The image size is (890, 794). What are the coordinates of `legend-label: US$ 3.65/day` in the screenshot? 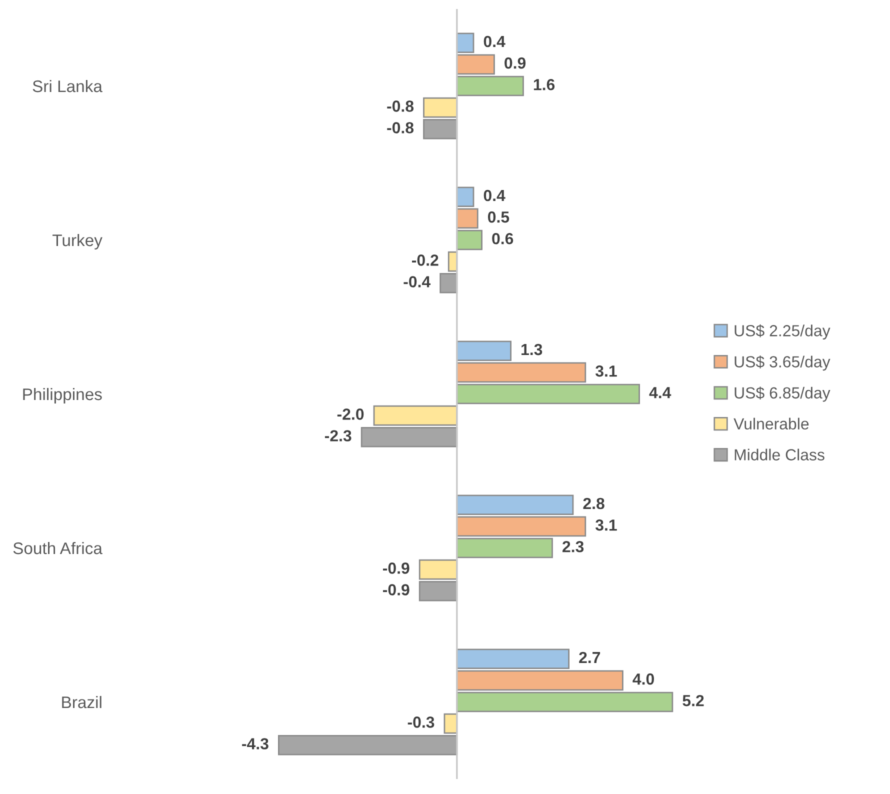 It's located at (782, 363).